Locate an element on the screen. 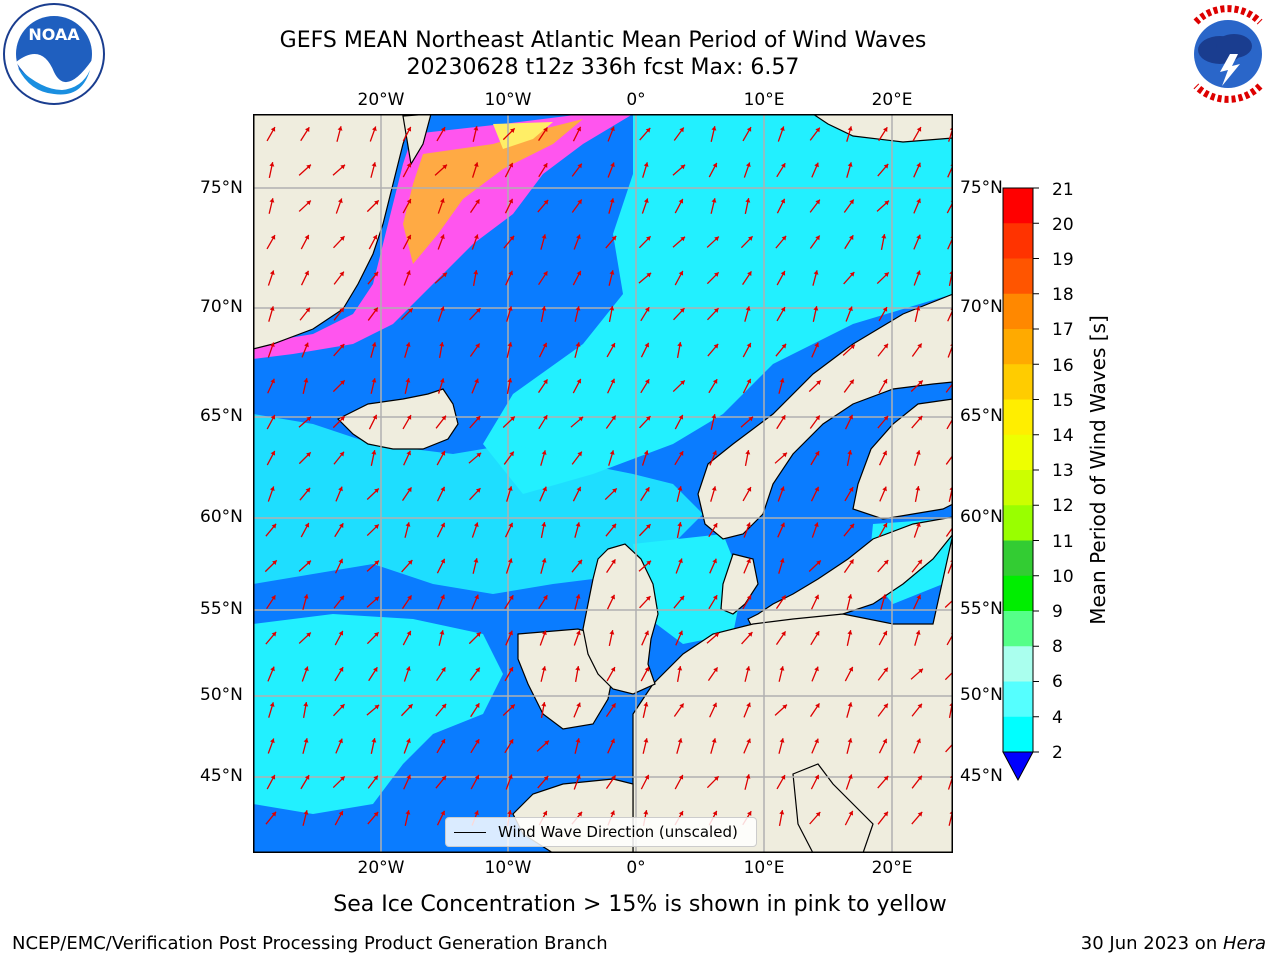 The height and width of the screenshot is (960, 1280). noaa-logo-text: NOAA is located at coordinates (54, 34).